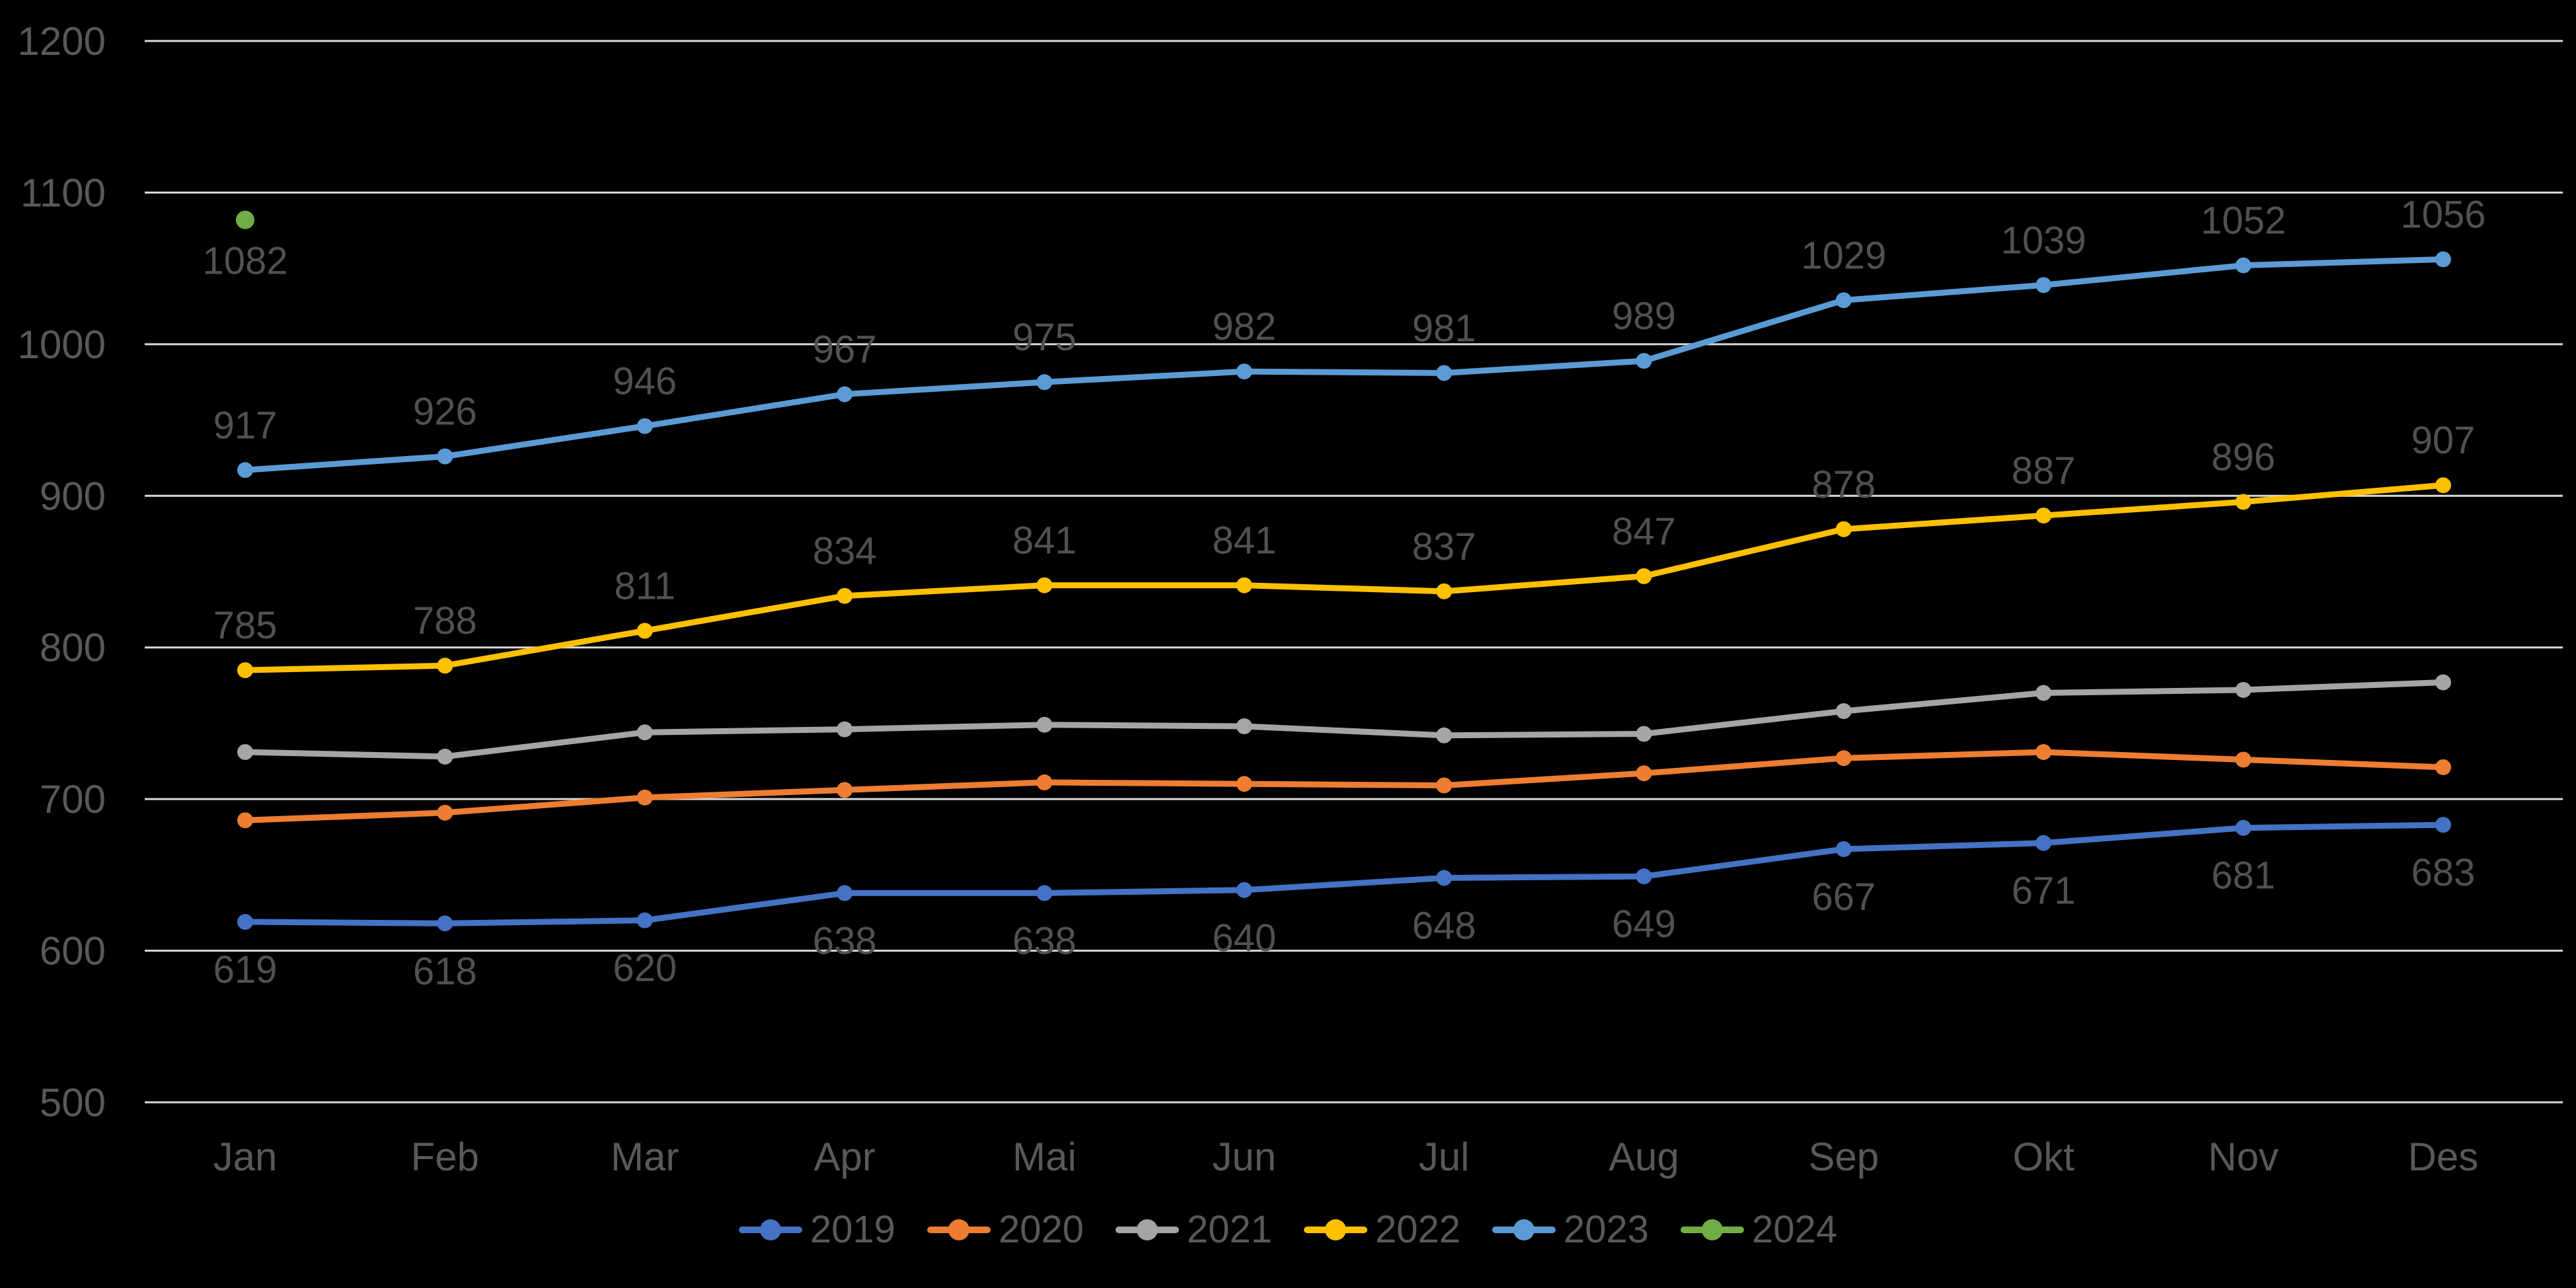  What do you see at coordinates (445, 666) in the screenshot?
I see `marker-2022-Feb` at bounding box center [445, 666].